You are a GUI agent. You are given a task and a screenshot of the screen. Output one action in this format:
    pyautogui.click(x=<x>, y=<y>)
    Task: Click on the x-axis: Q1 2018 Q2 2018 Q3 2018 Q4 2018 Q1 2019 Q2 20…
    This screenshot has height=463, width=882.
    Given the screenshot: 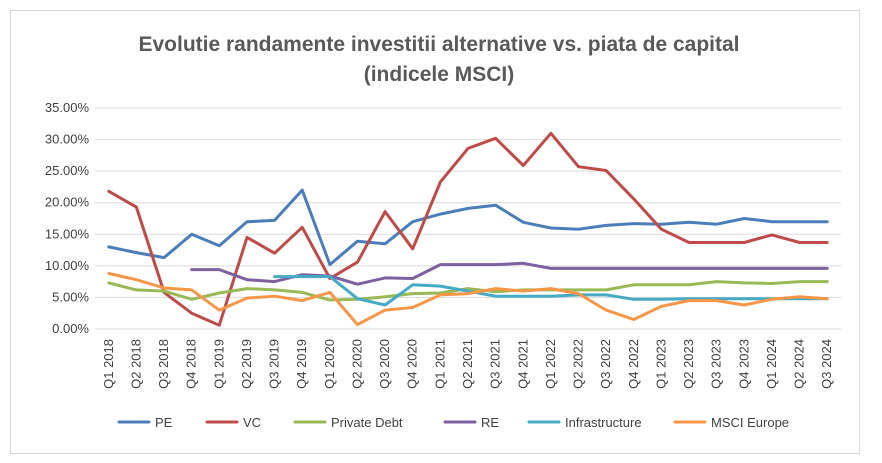 What is the action you would take?
    pyautogui.click(x=467, y=364)
    